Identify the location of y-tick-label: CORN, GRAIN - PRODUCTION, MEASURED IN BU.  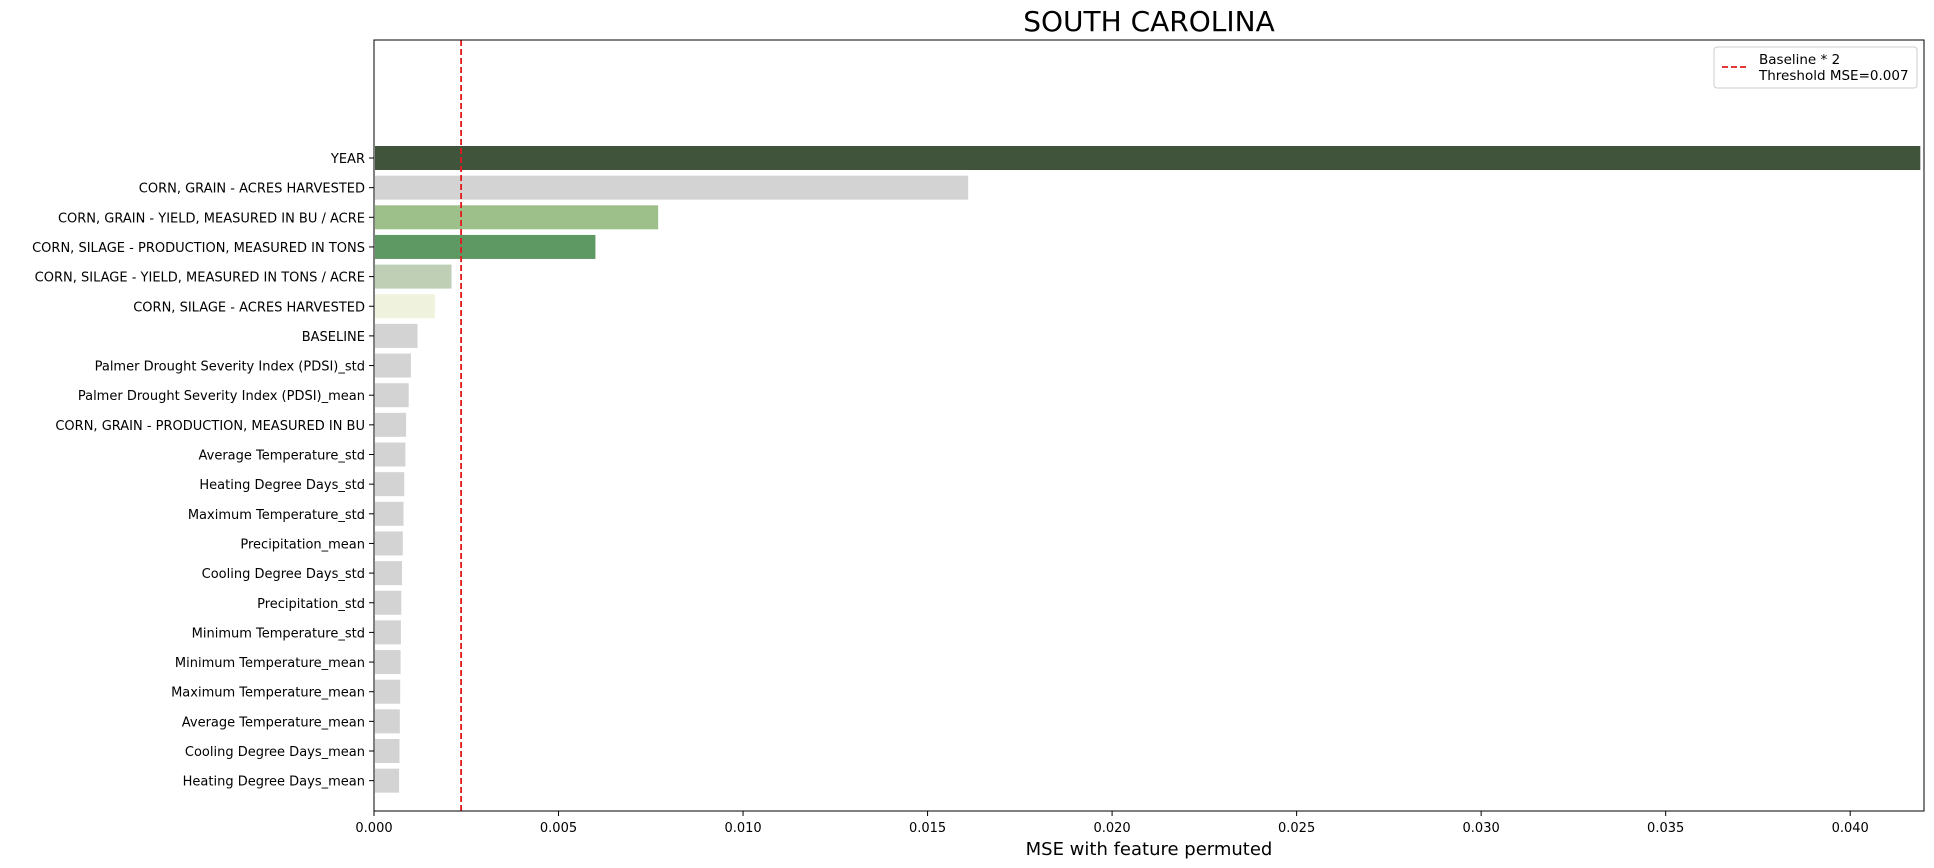
(210, 426).